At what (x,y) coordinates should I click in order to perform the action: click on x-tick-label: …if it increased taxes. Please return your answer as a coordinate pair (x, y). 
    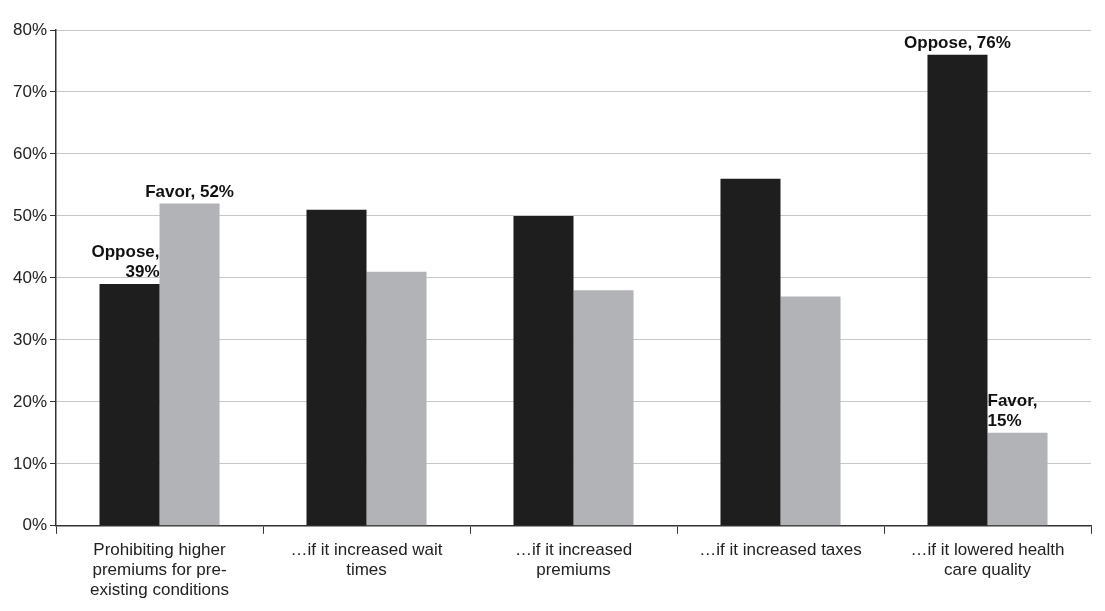
    Looking at the image, I should click on (780, 549).